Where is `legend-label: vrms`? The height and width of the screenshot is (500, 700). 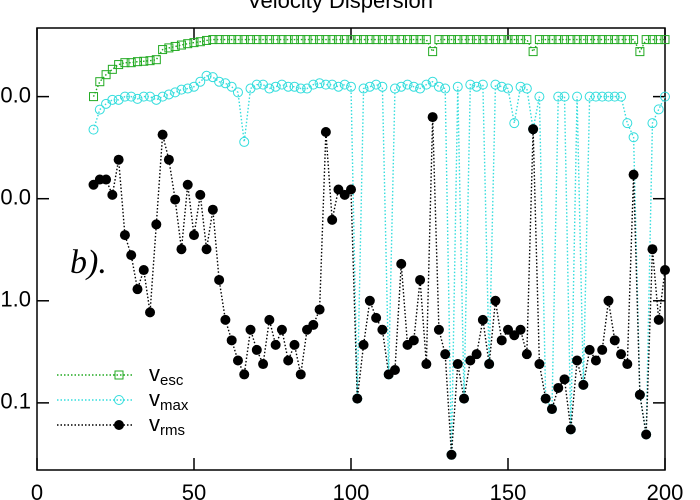
legend-label: vrms is located at coordinates (167, 425).